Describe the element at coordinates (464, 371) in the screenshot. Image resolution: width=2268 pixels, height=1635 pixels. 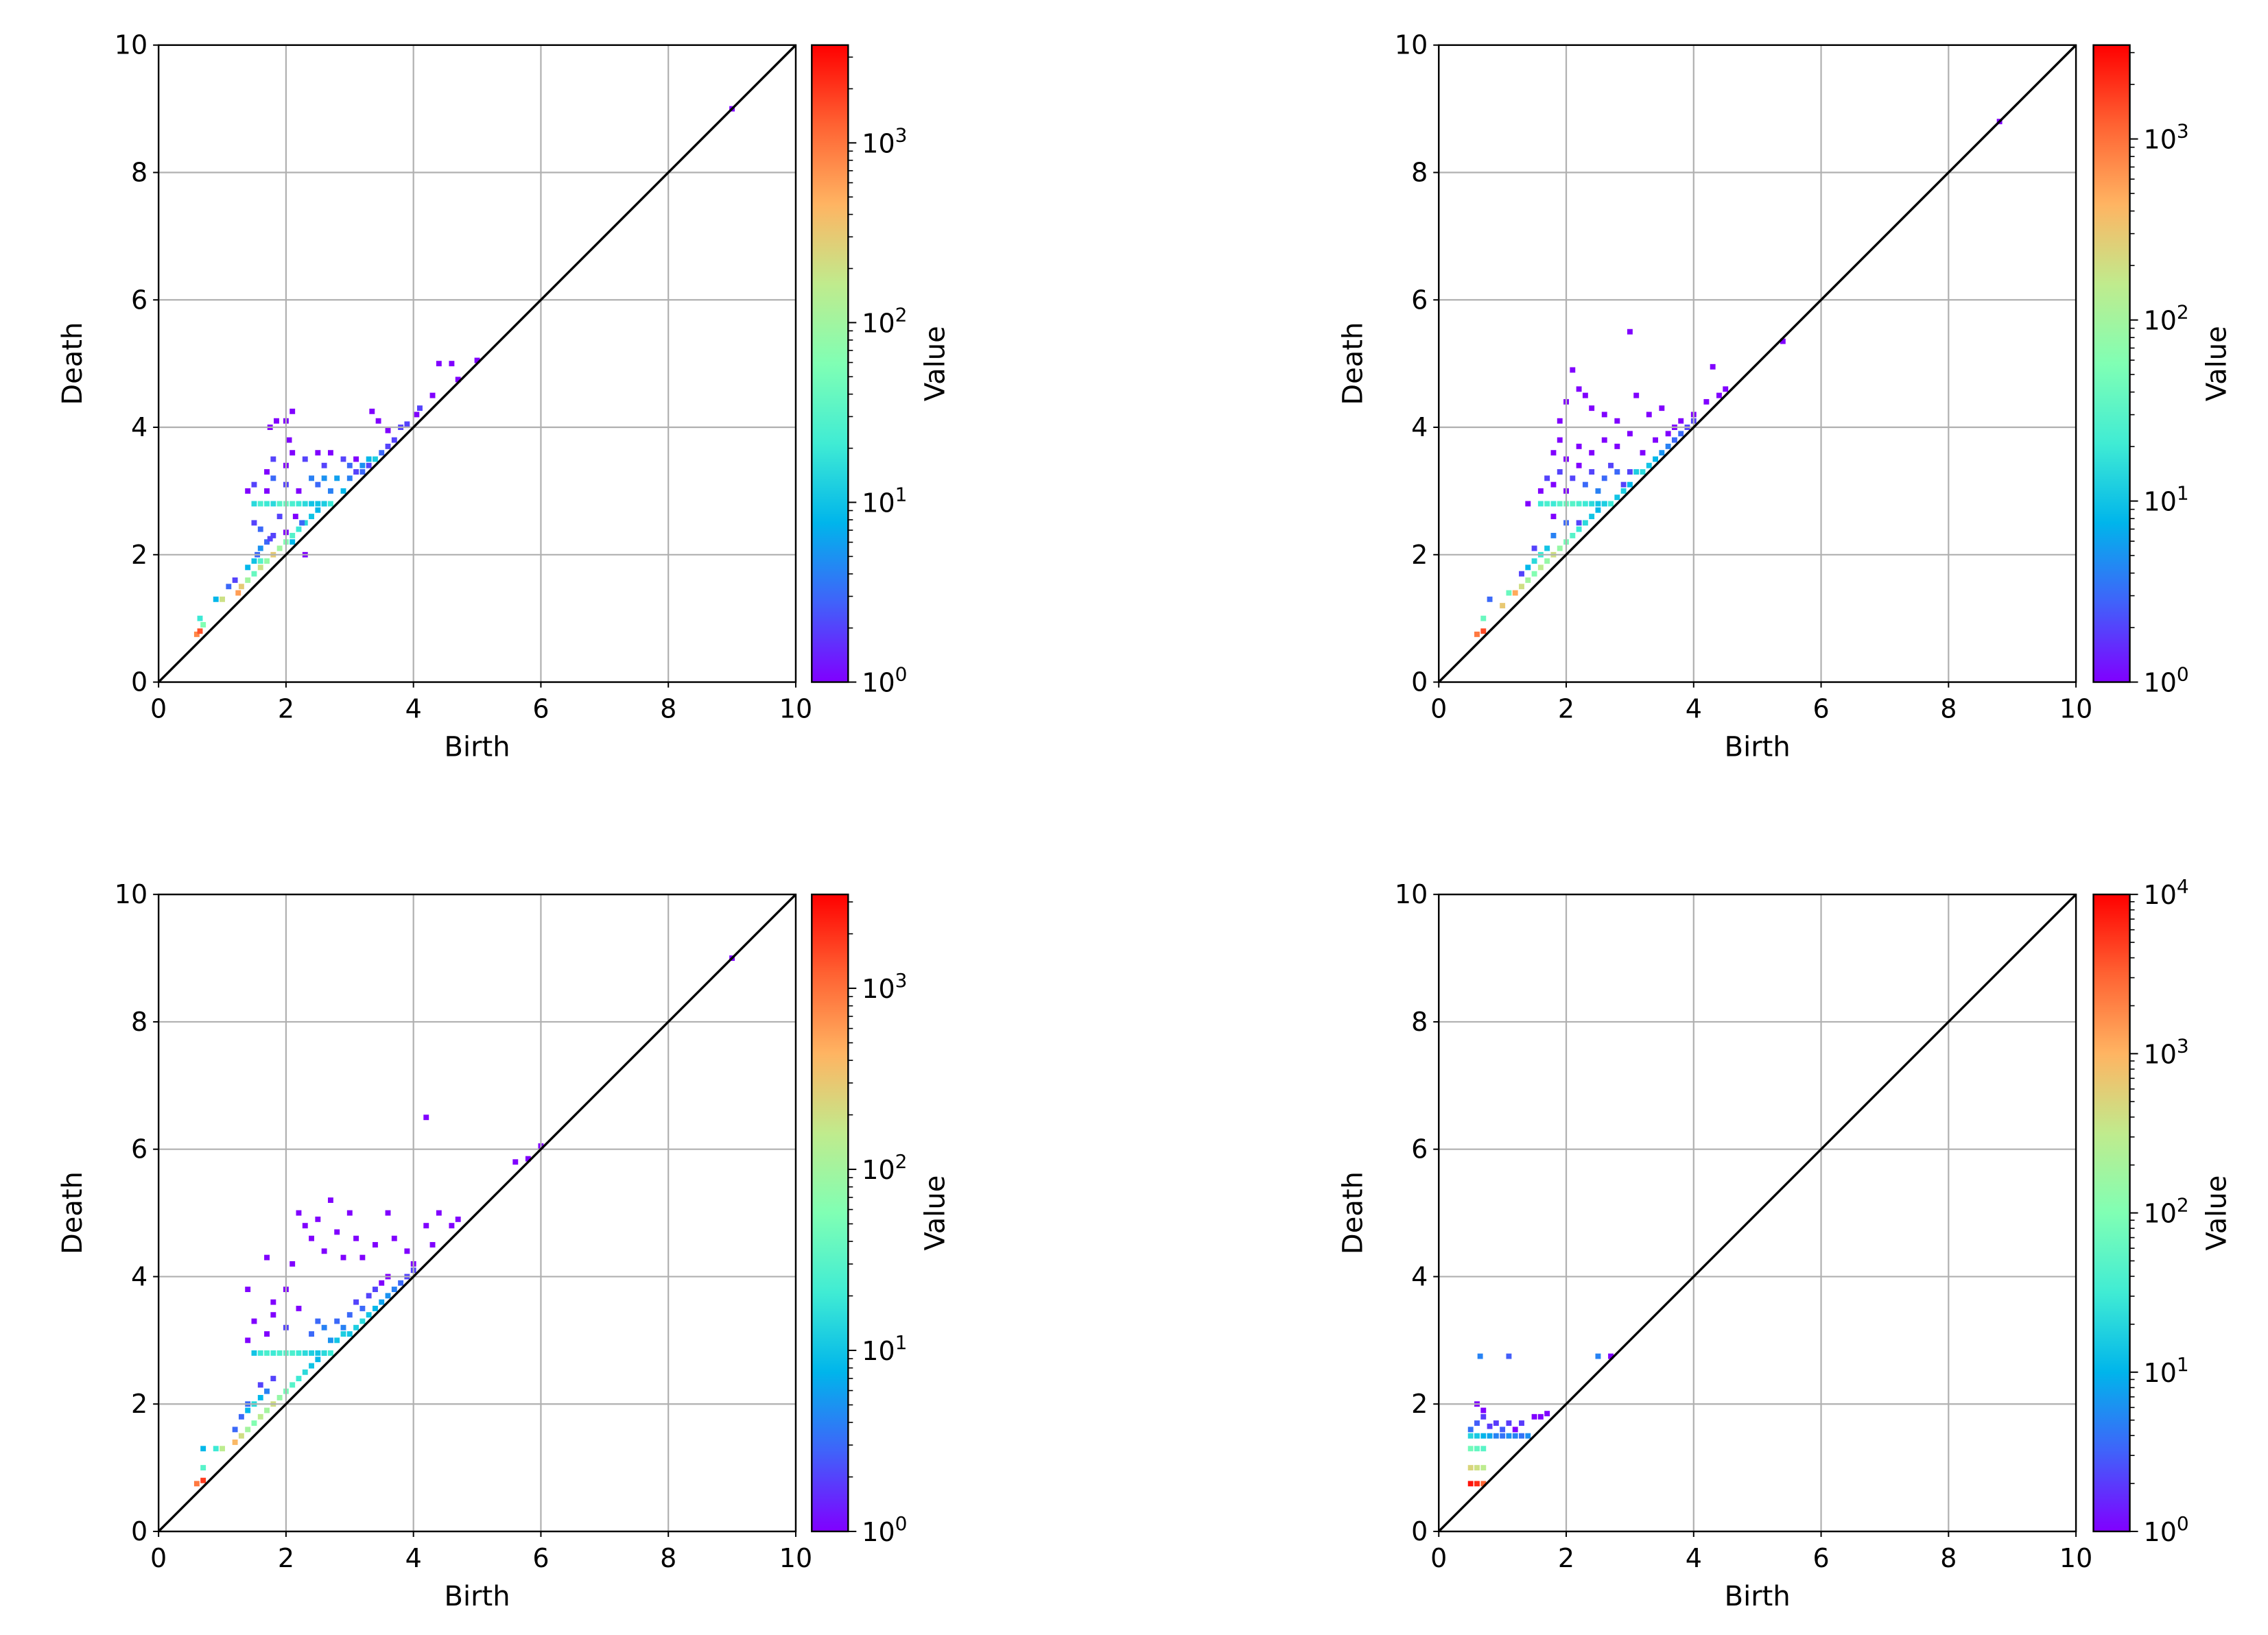
I see `heatmap-cells` at that location.